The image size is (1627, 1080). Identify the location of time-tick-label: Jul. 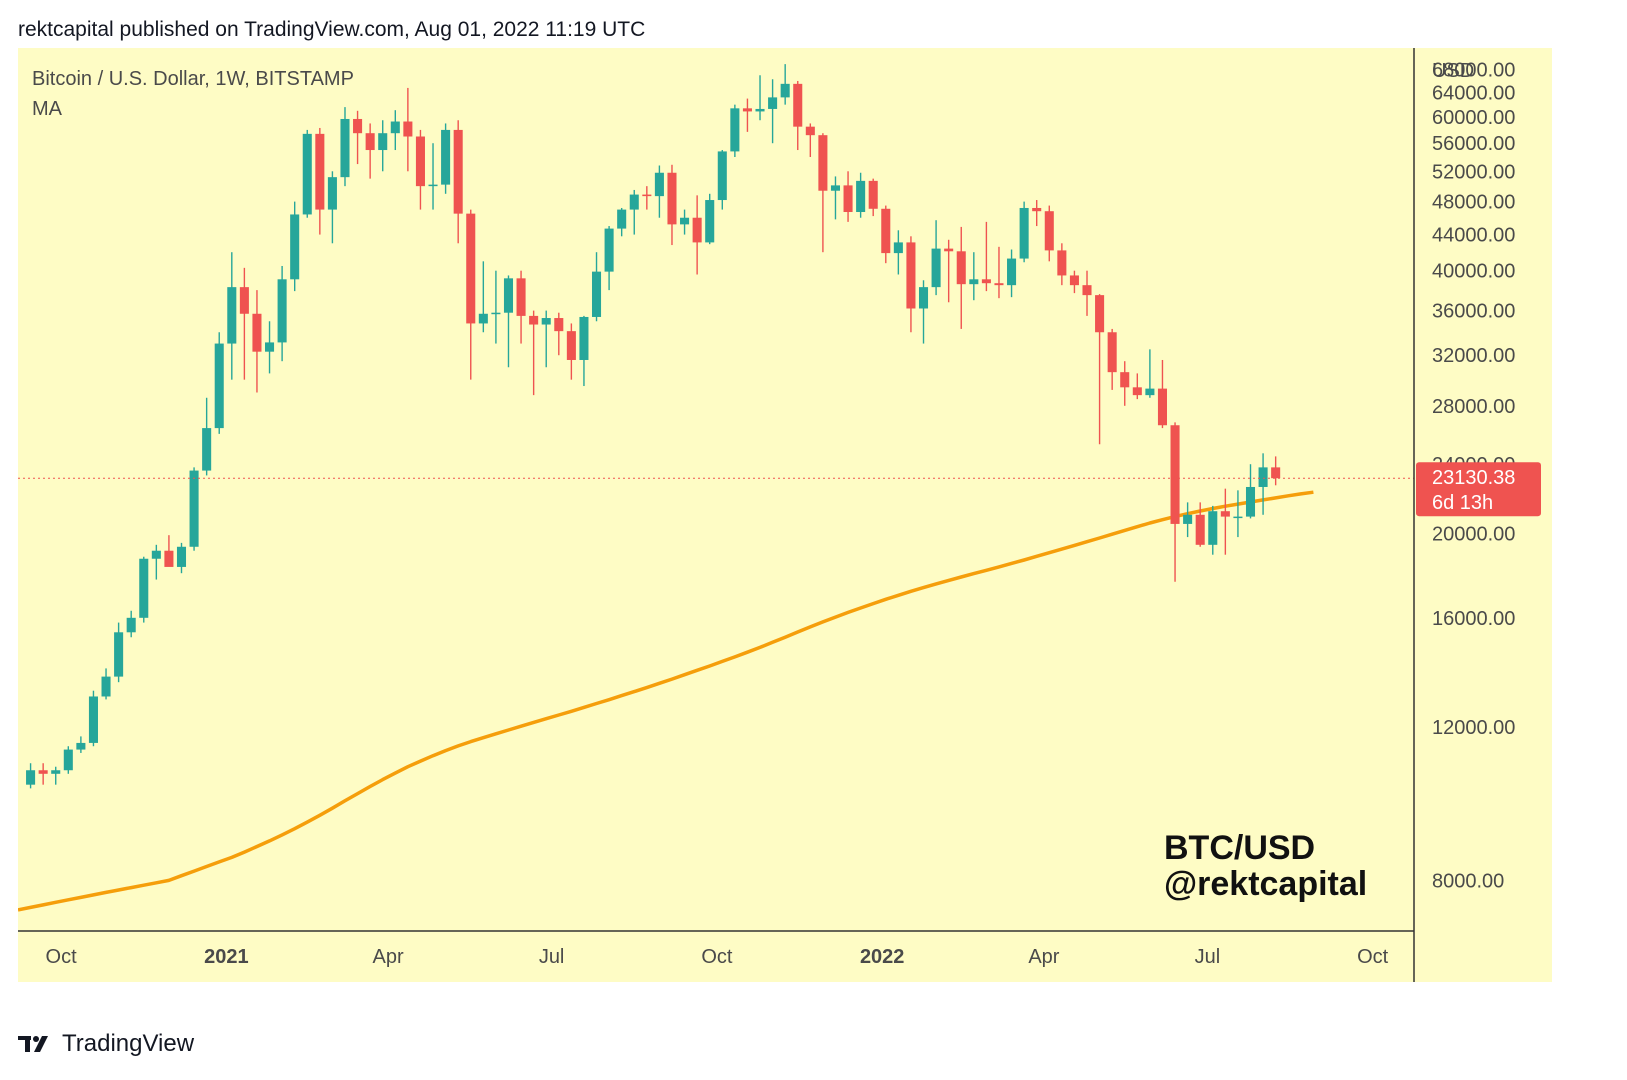
(552, 957).